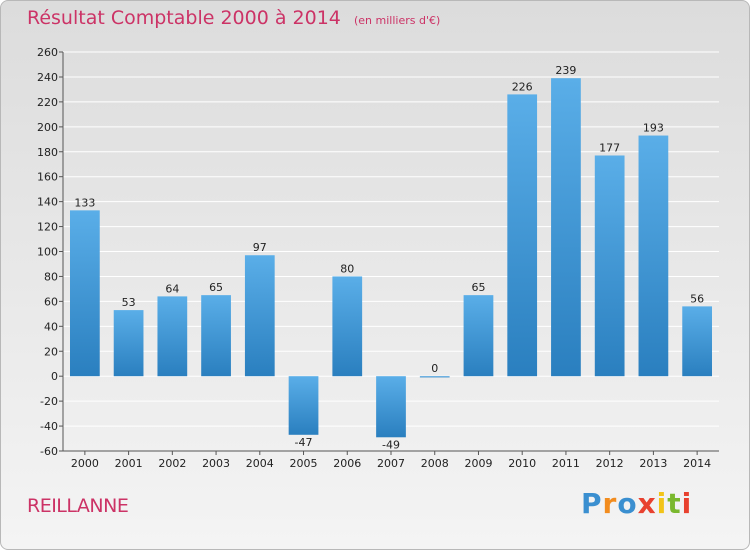 This screenshot has width=750, height=550. What do you see at coordinates (697, 341) in the screenshot?
I see `bar-2014` at bounding box center [697, 341].